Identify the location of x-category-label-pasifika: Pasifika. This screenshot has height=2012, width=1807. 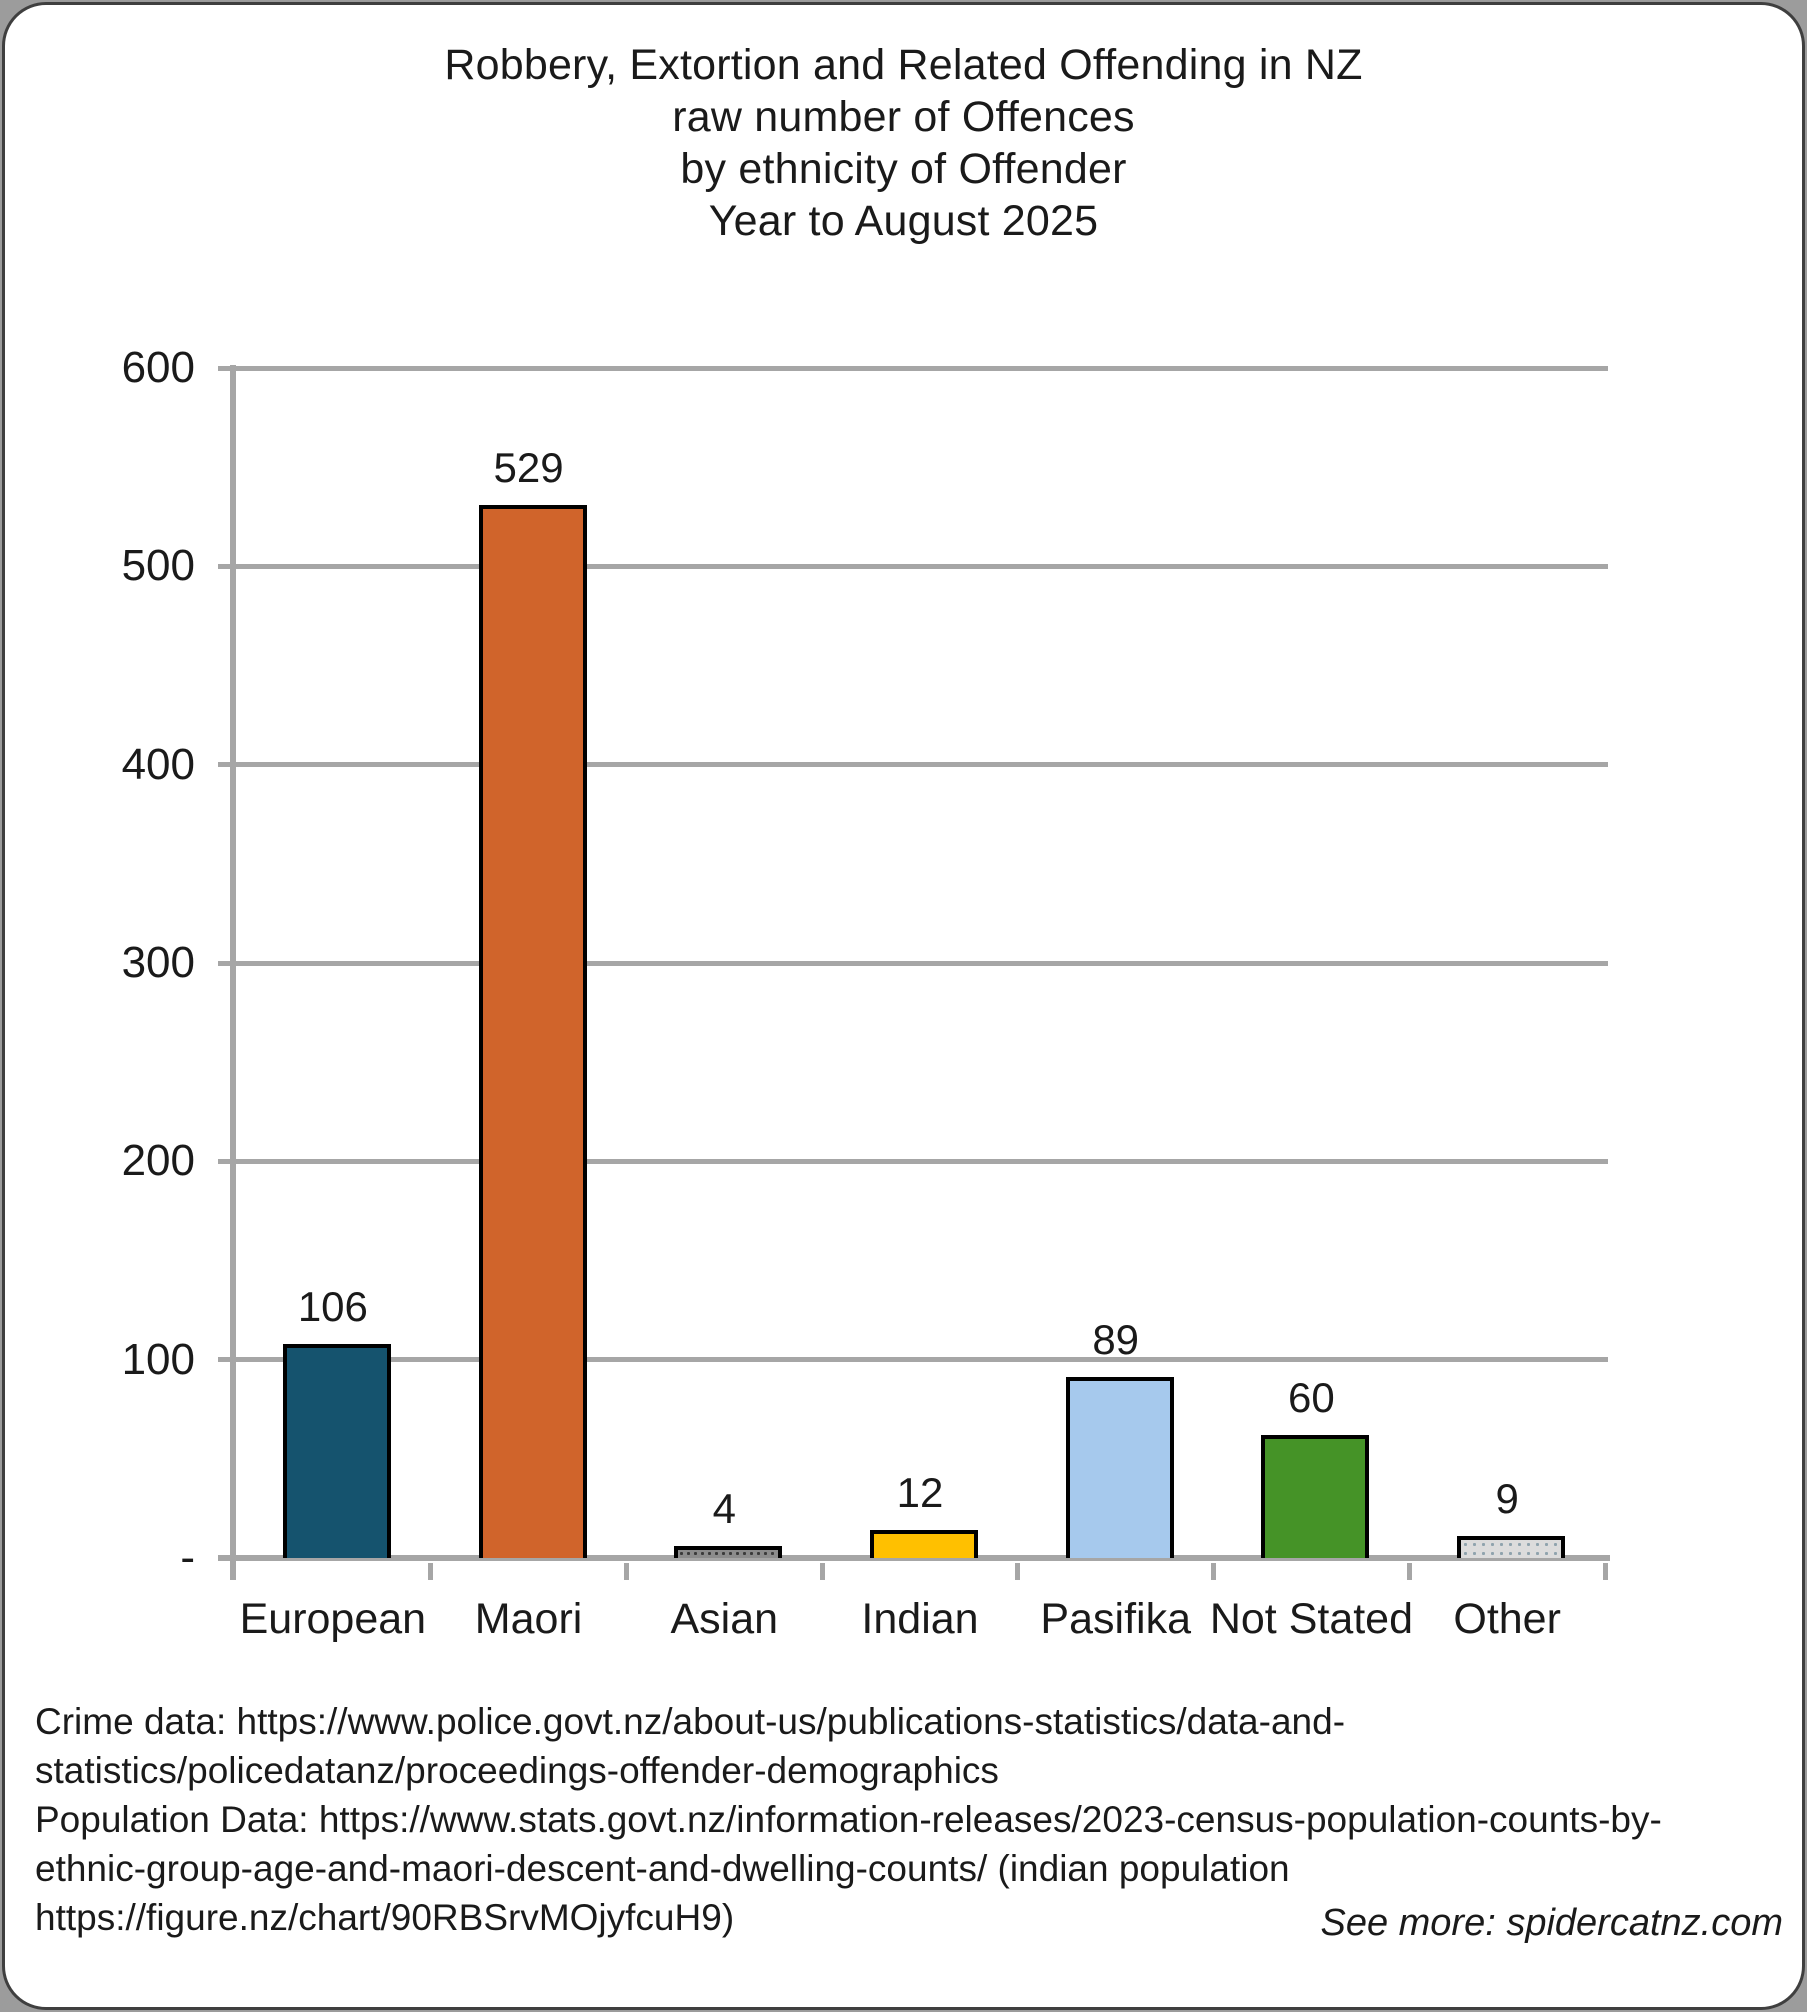
(1115, 1619).